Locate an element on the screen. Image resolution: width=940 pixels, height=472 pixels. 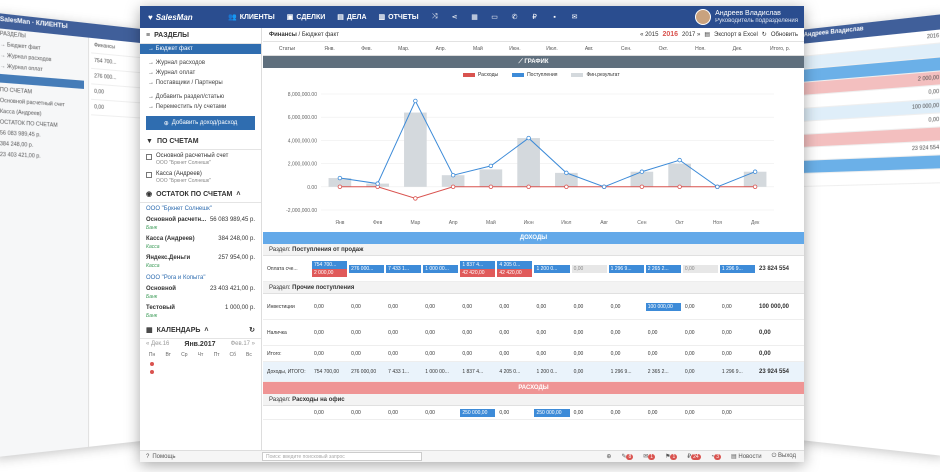
account-checkbox-main: Основной расчетный счет is located at coordinates (200, 155).